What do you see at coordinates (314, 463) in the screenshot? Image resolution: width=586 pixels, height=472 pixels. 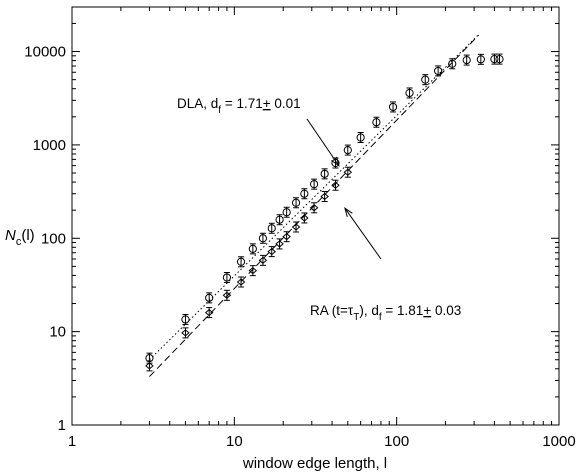 I see `x-axis-title: window edge length, l` at bounding box center [314, 463].